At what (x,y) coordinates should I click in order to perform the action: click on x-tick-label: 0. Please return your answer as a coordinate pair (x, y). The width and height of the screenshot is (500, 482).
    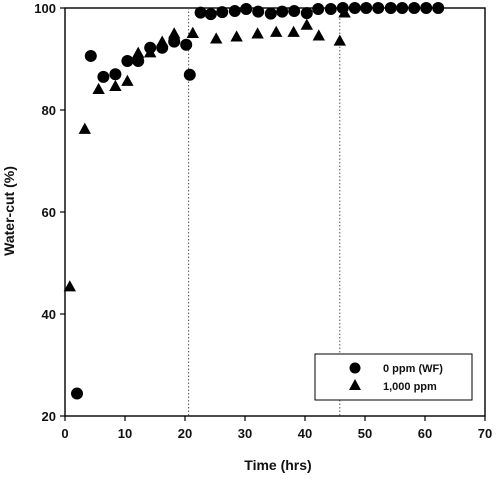
    Looking at the image, I should click on (64, 433).